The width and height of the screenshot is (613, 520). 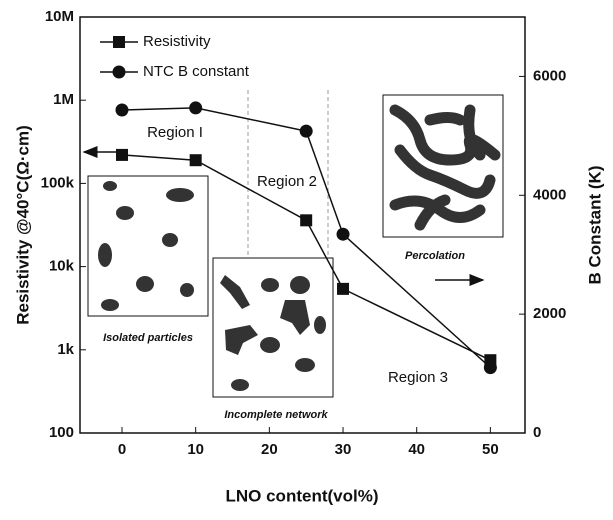 What do you see at coordinates (122, 449) in the screenshot?
I see `x-tick-label: 0` at bounding box center [122, 449].